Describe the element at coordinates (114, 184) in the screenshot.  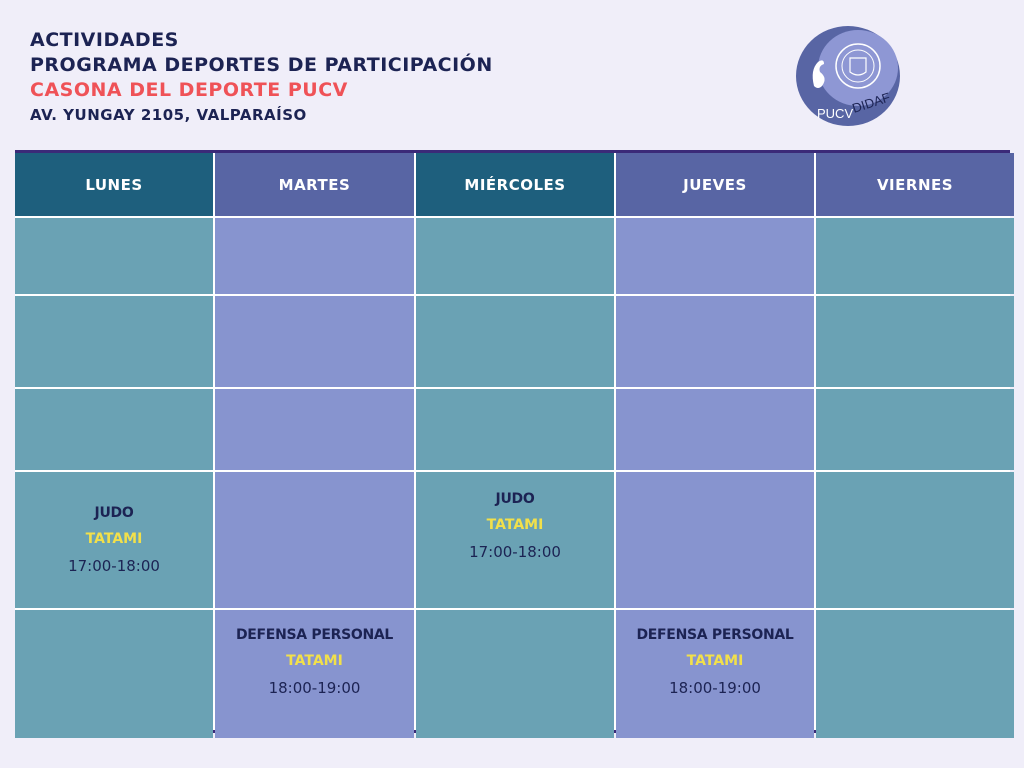
I see `day-header-lunes: LUNES` at that location.